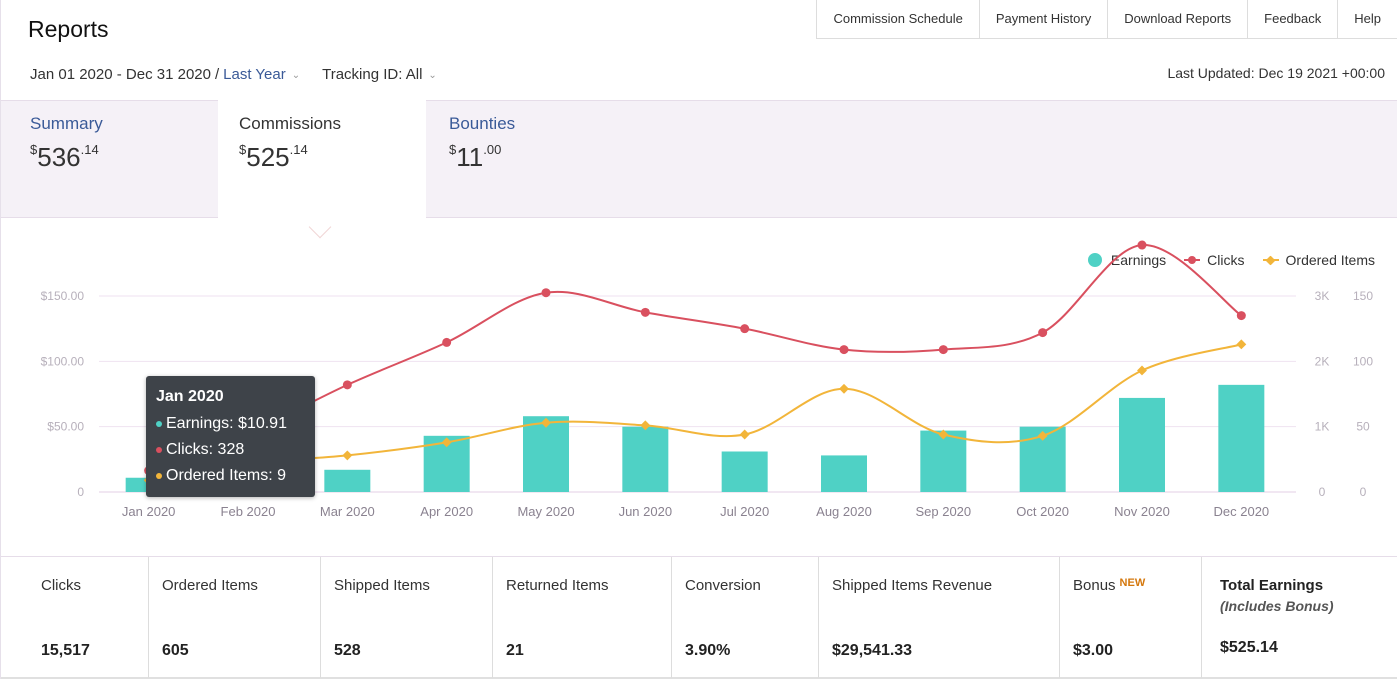 The image size is (1397, 679). Describe the element at coordinates (1330, 260) in the screenshot. I see `legend-ordered-label: Ordered Items` at that location.